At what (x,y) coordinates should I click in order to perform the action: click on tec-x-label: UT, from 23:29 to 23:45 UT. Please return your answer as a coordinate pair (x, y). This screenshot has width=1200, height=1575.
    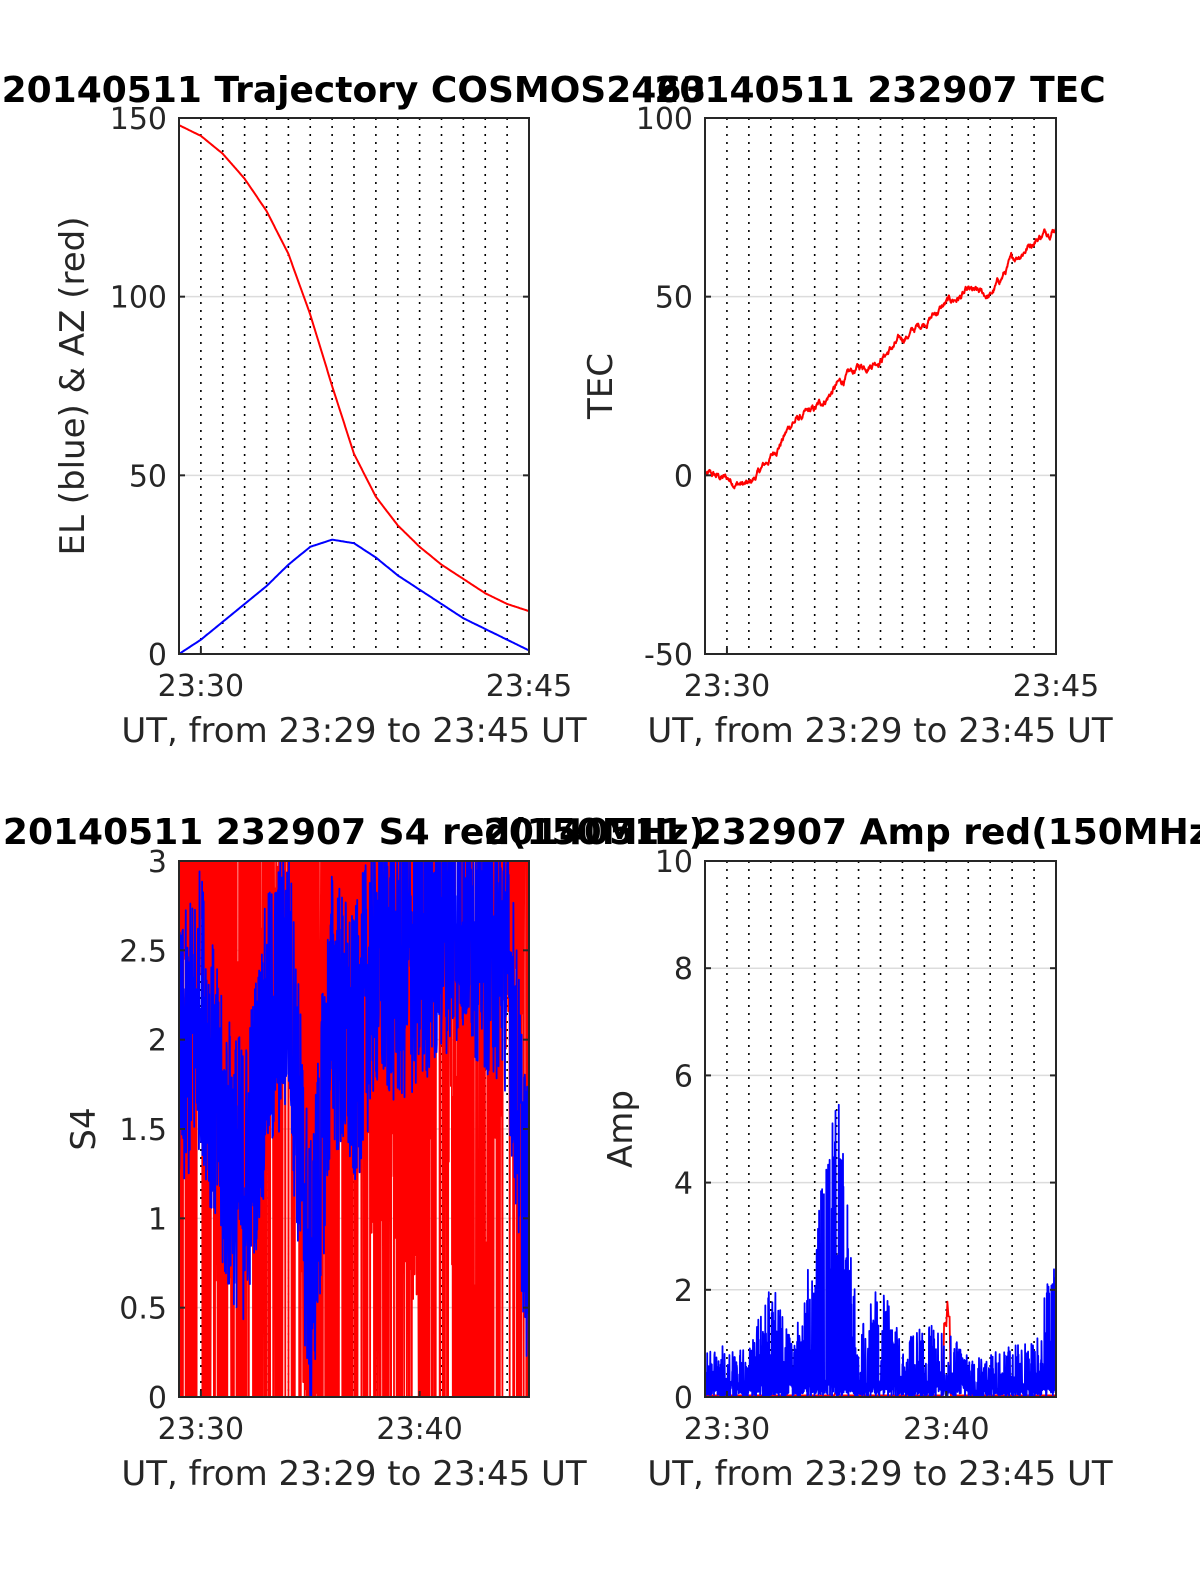
    Looking at the image, I should click on (880, 731).